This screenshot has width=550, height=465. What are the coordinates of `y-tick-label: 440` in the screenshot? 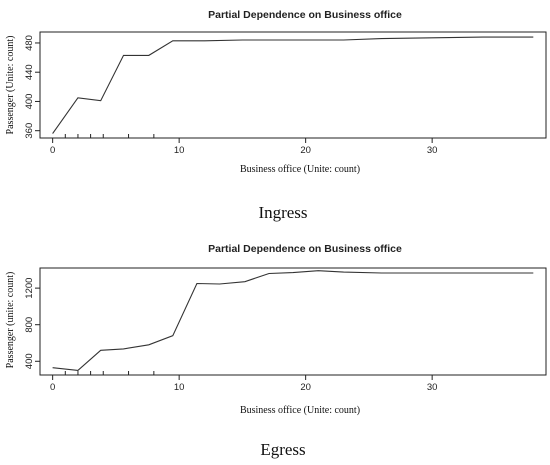 It's located at (29, 72).